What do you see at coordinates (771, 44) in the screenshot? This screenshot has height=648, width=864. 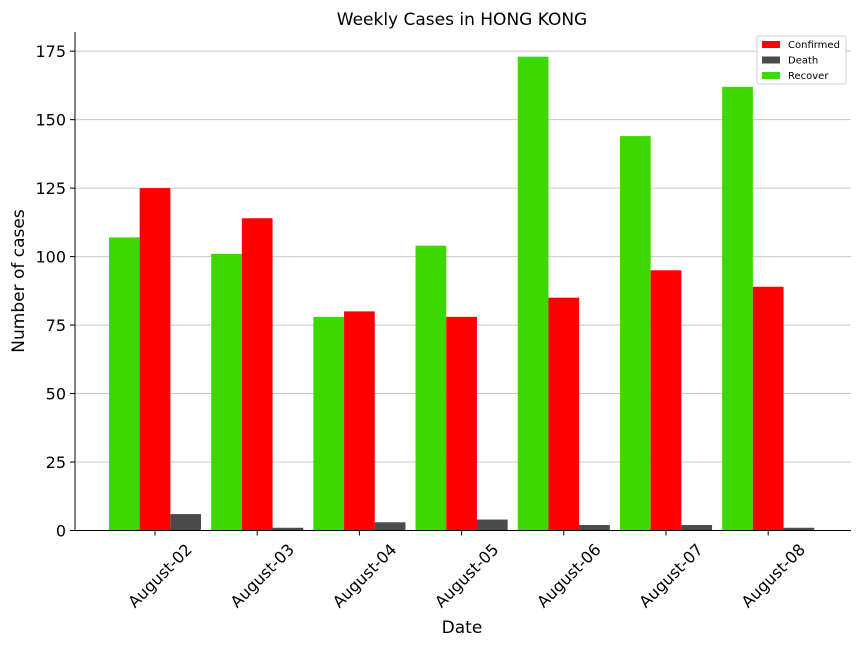 I see `legend-swatch-confirmed` at bounding box center [771, 44].